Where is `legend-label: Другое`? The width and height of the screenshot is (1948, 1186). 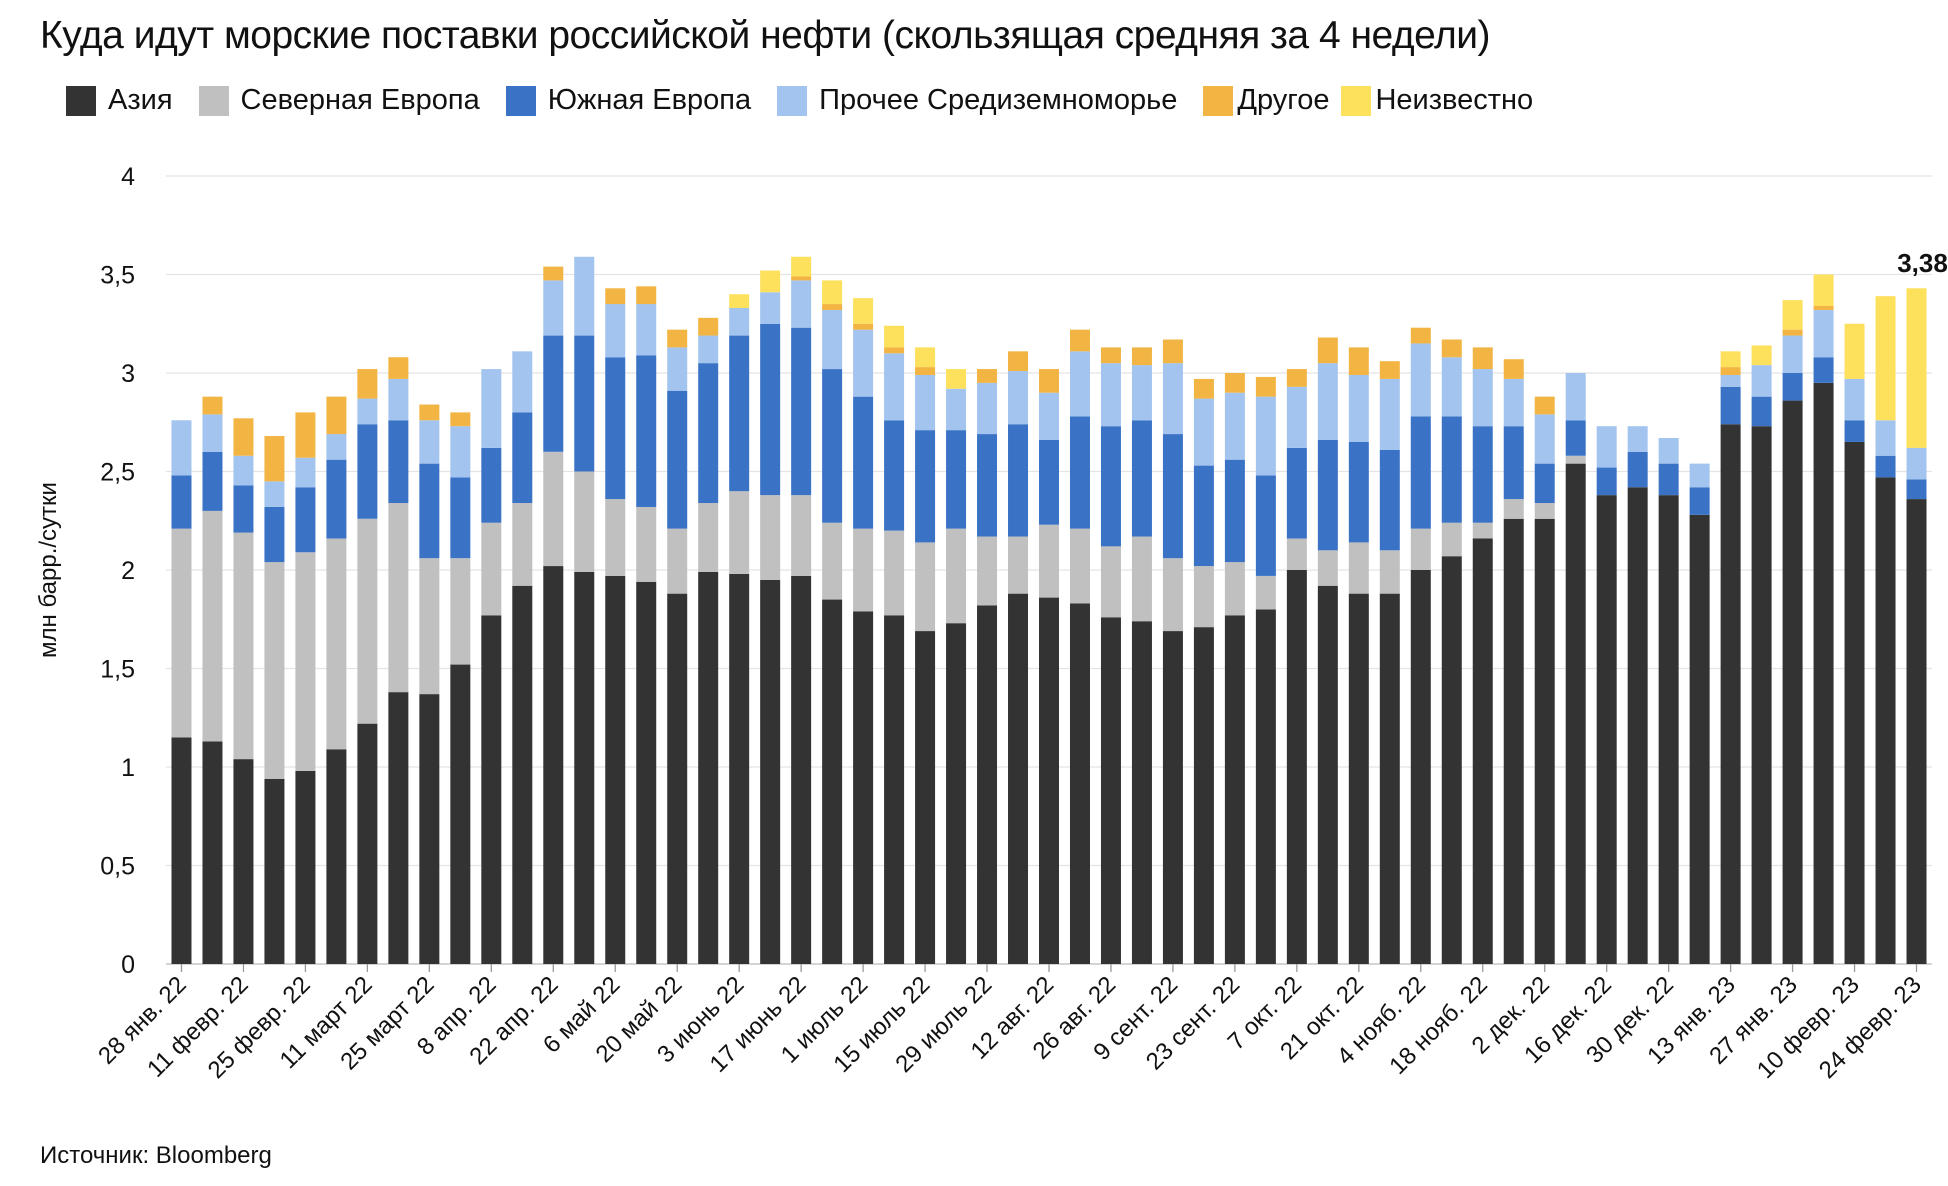
legend-label: Другое is located at coordinates (1283, 100).